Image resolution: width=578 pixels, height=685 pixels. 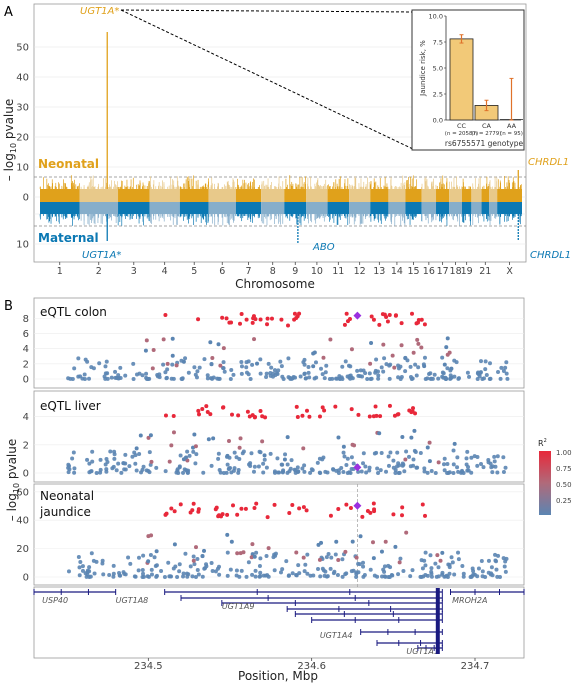 I want to click on manhattan-band-neonatal-chr1, so click(x=60, y=195).